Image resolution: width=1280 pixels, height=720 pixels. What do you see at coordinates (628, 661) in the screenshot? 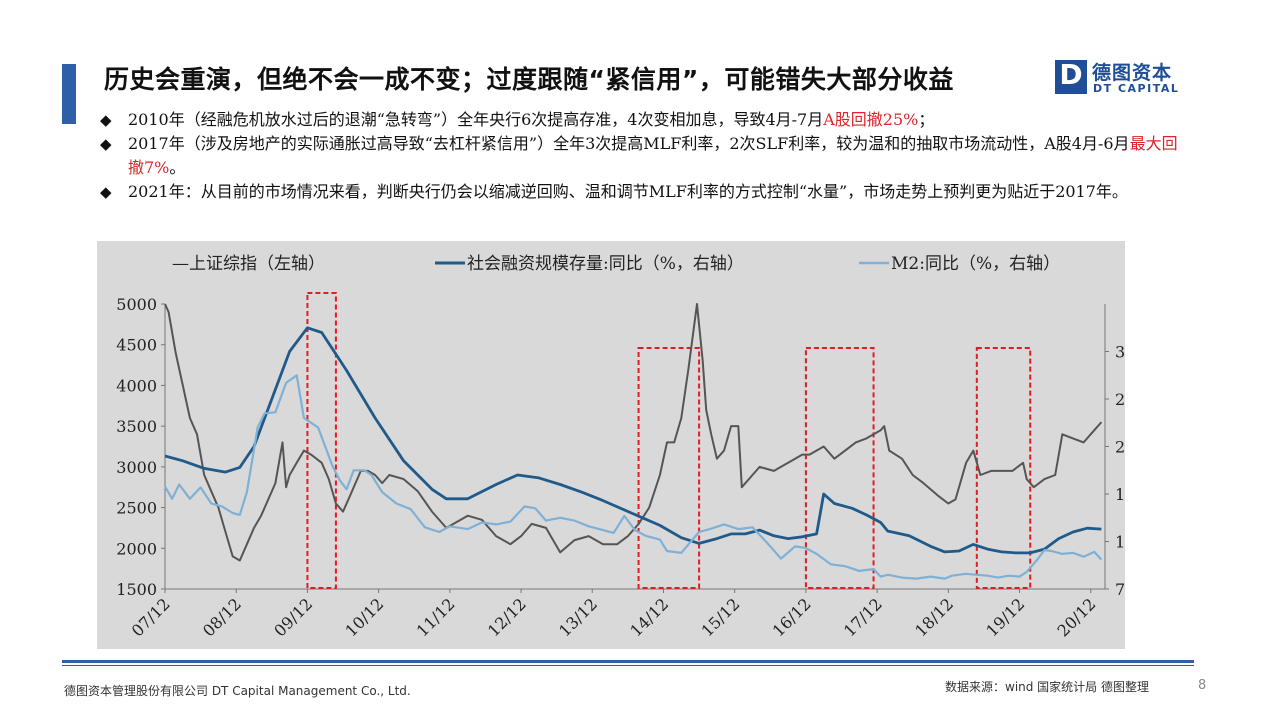
I see `footer-divider` at bounding box center [628, 661].